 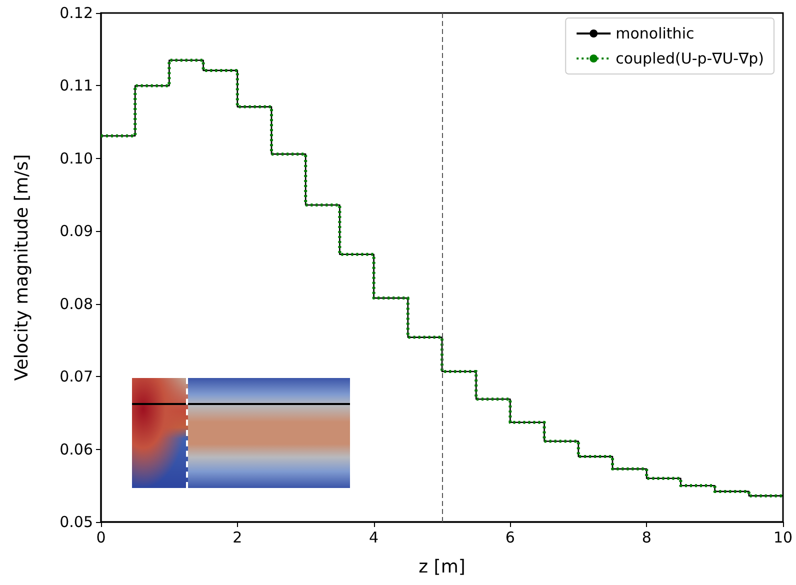 I want to click on y-tick-label: 0.08, so click(x=76, y=303).